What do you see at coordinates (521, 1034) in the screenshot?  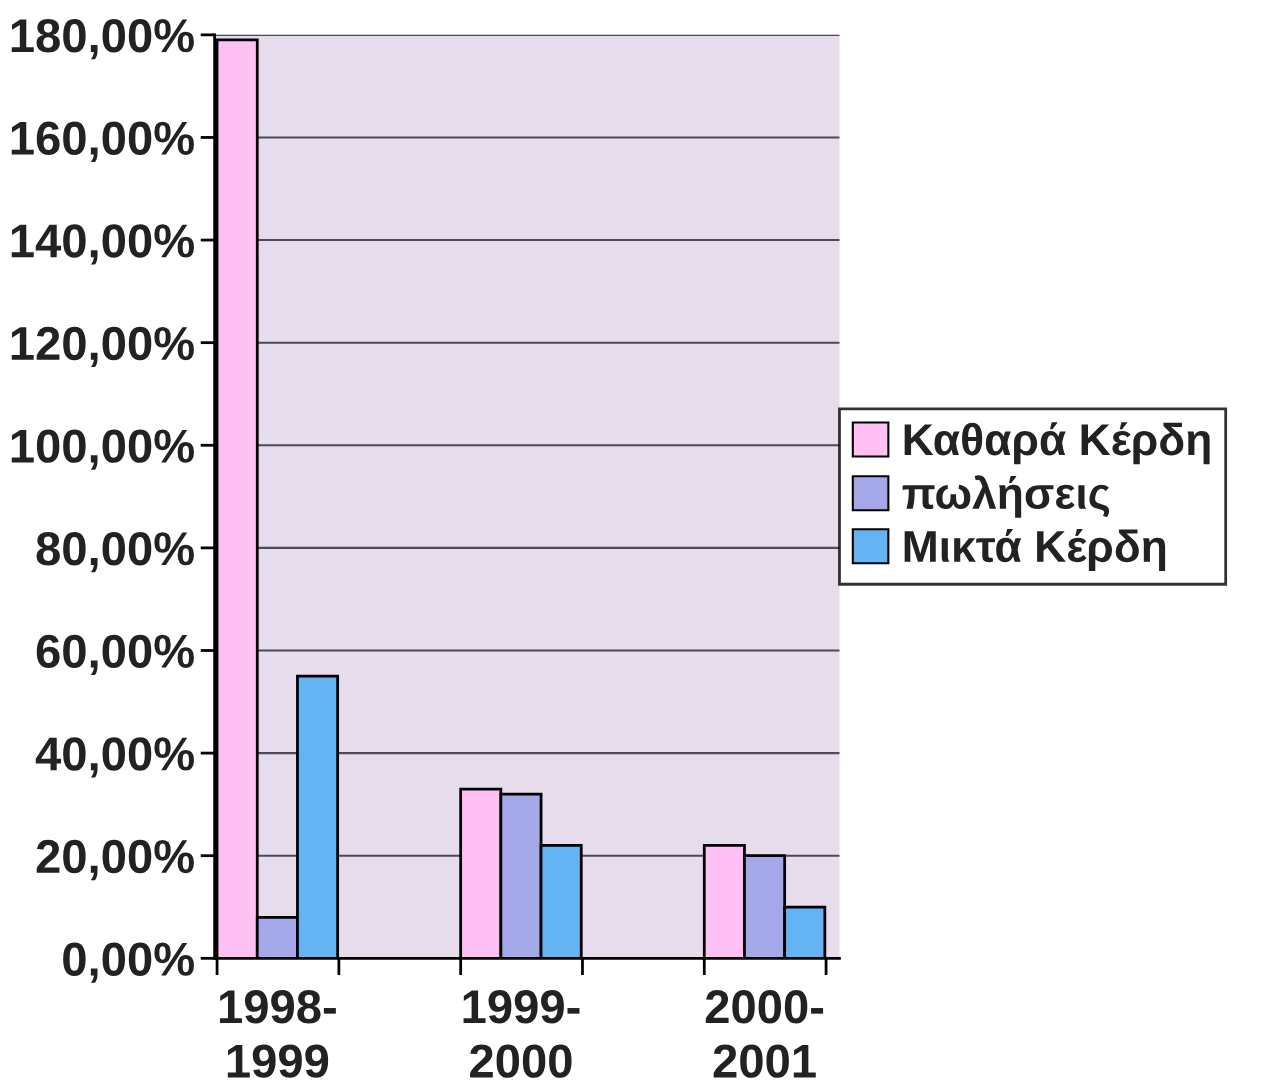 I see `x-tick-label: 1999- 2000` at bounding box center [521, 1034].